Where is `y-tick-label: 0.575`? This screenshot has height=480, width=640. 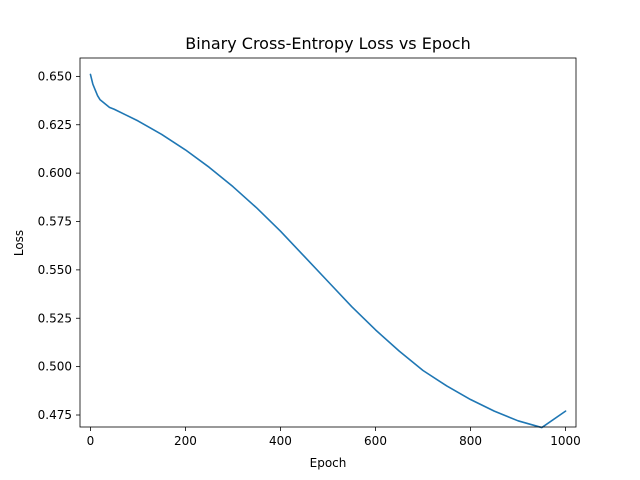 y-tick-label: 0.575 is located at coordinates (55, 222).